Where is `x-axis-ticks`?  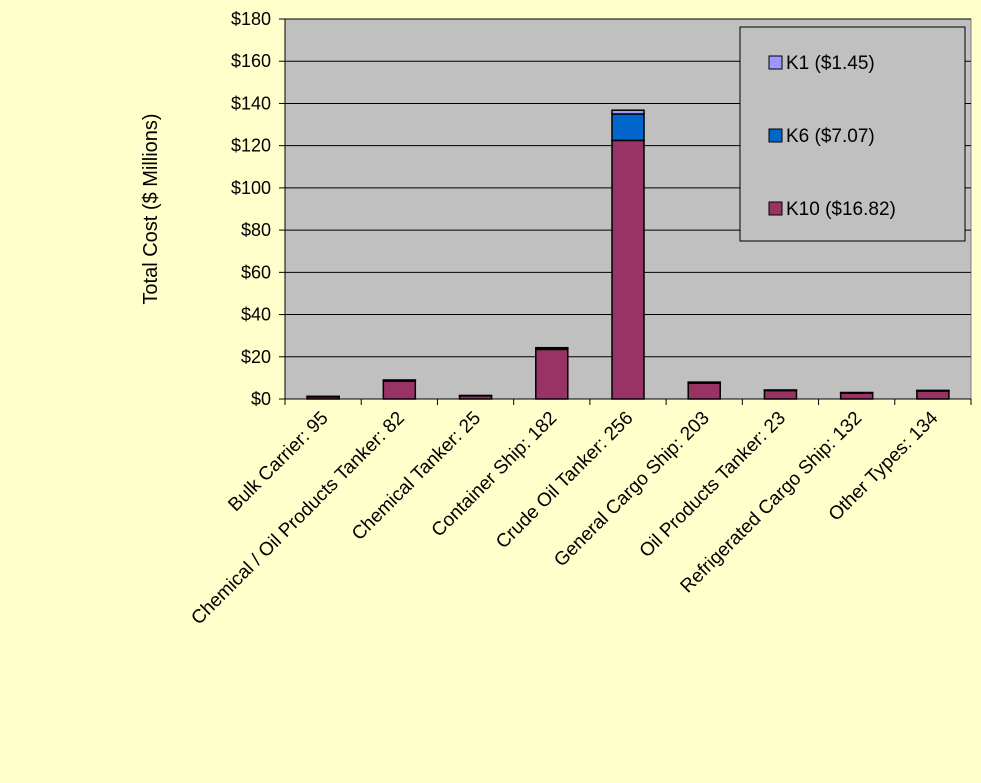
x-axis-ticks is located at coordinates (628, 402).